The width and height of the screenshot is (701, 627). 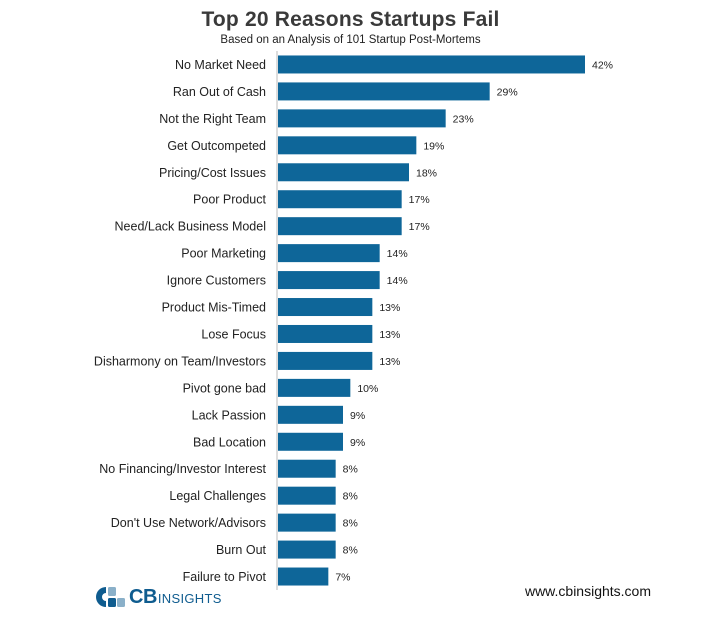 I want to click on category-label: Not the Right Team, so click(x=212, y=119).